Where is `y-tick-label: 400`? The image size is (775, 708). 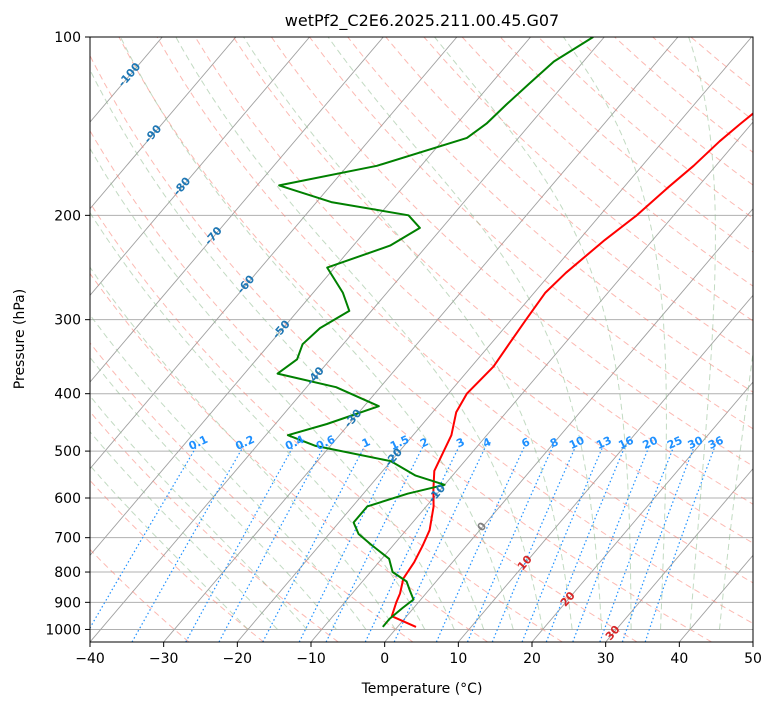
y-tick-label: 400 is located at coordinates (67, 395).